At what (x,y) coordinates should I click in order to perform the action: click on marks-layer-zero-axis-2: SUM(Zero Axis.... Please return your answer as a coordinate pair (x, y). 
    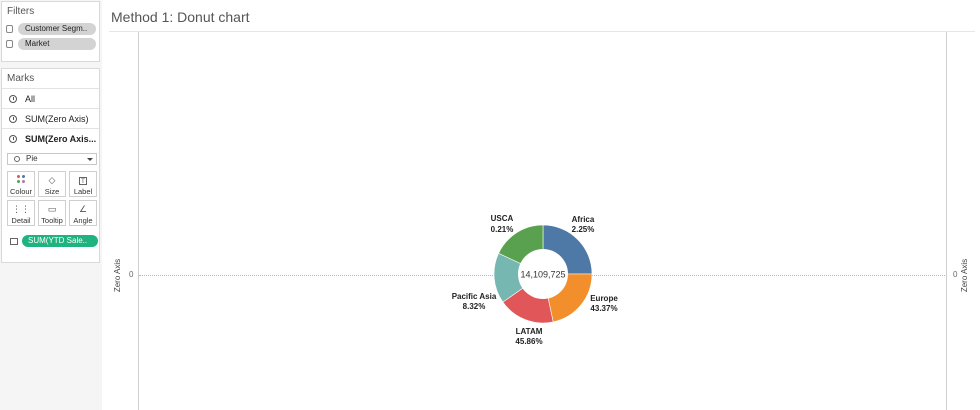
    Looking at the image, I should click on (50, 138).